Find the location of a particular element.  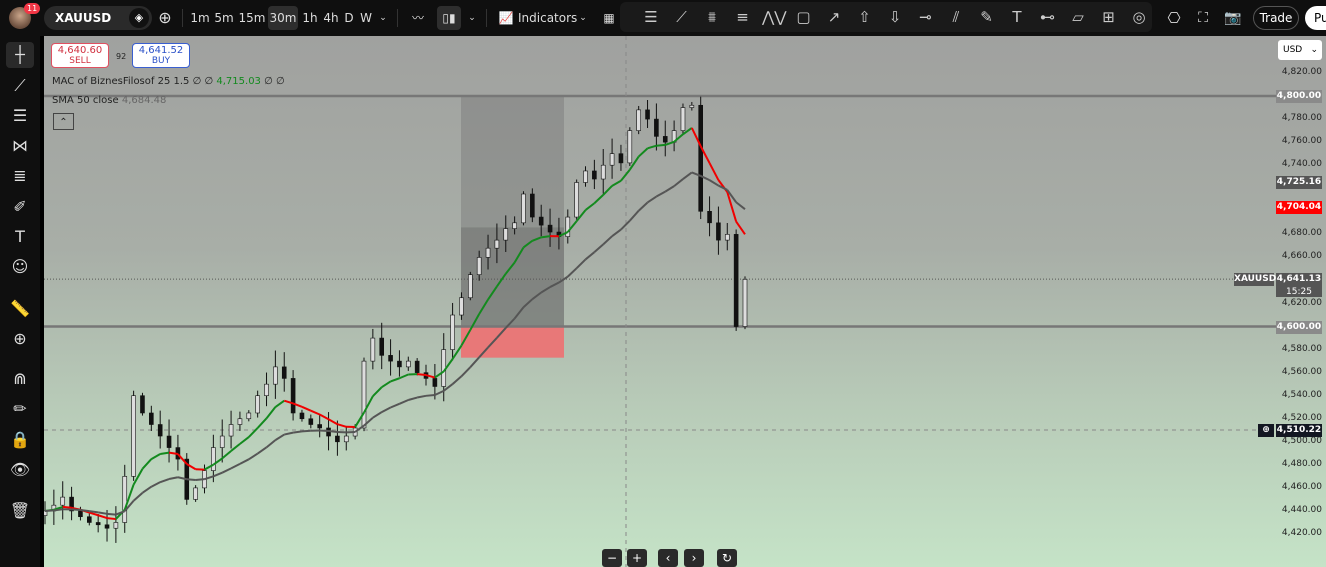

horizontal-ray-icon: ⊸ is located at coordinates (925, 17).